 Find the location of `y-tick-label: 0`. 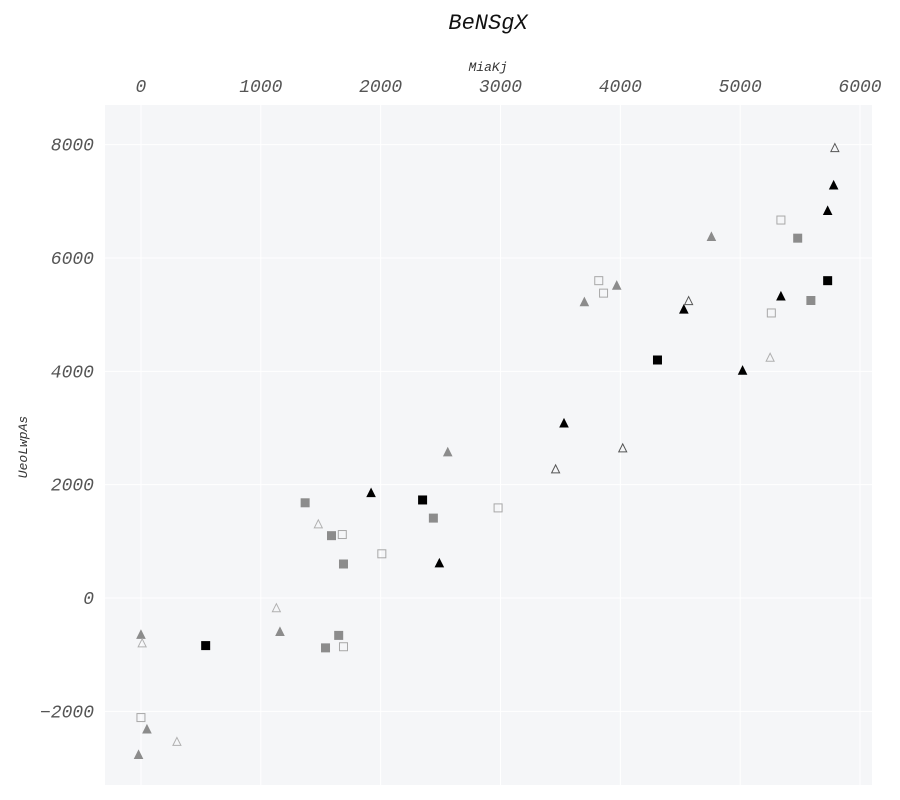

y-tick-label: 0 is located at coordinates (88, 600).